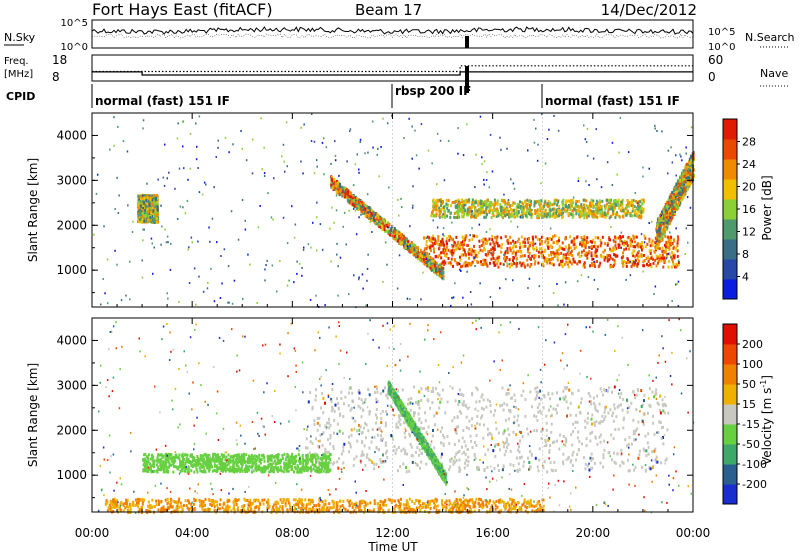 The width and height of the screenshot is (800, 554). Describe the element at coordinates (612, 101) in the screenshot. I see `cpid-segment-3: normal (fast) 151 IF` at that location.